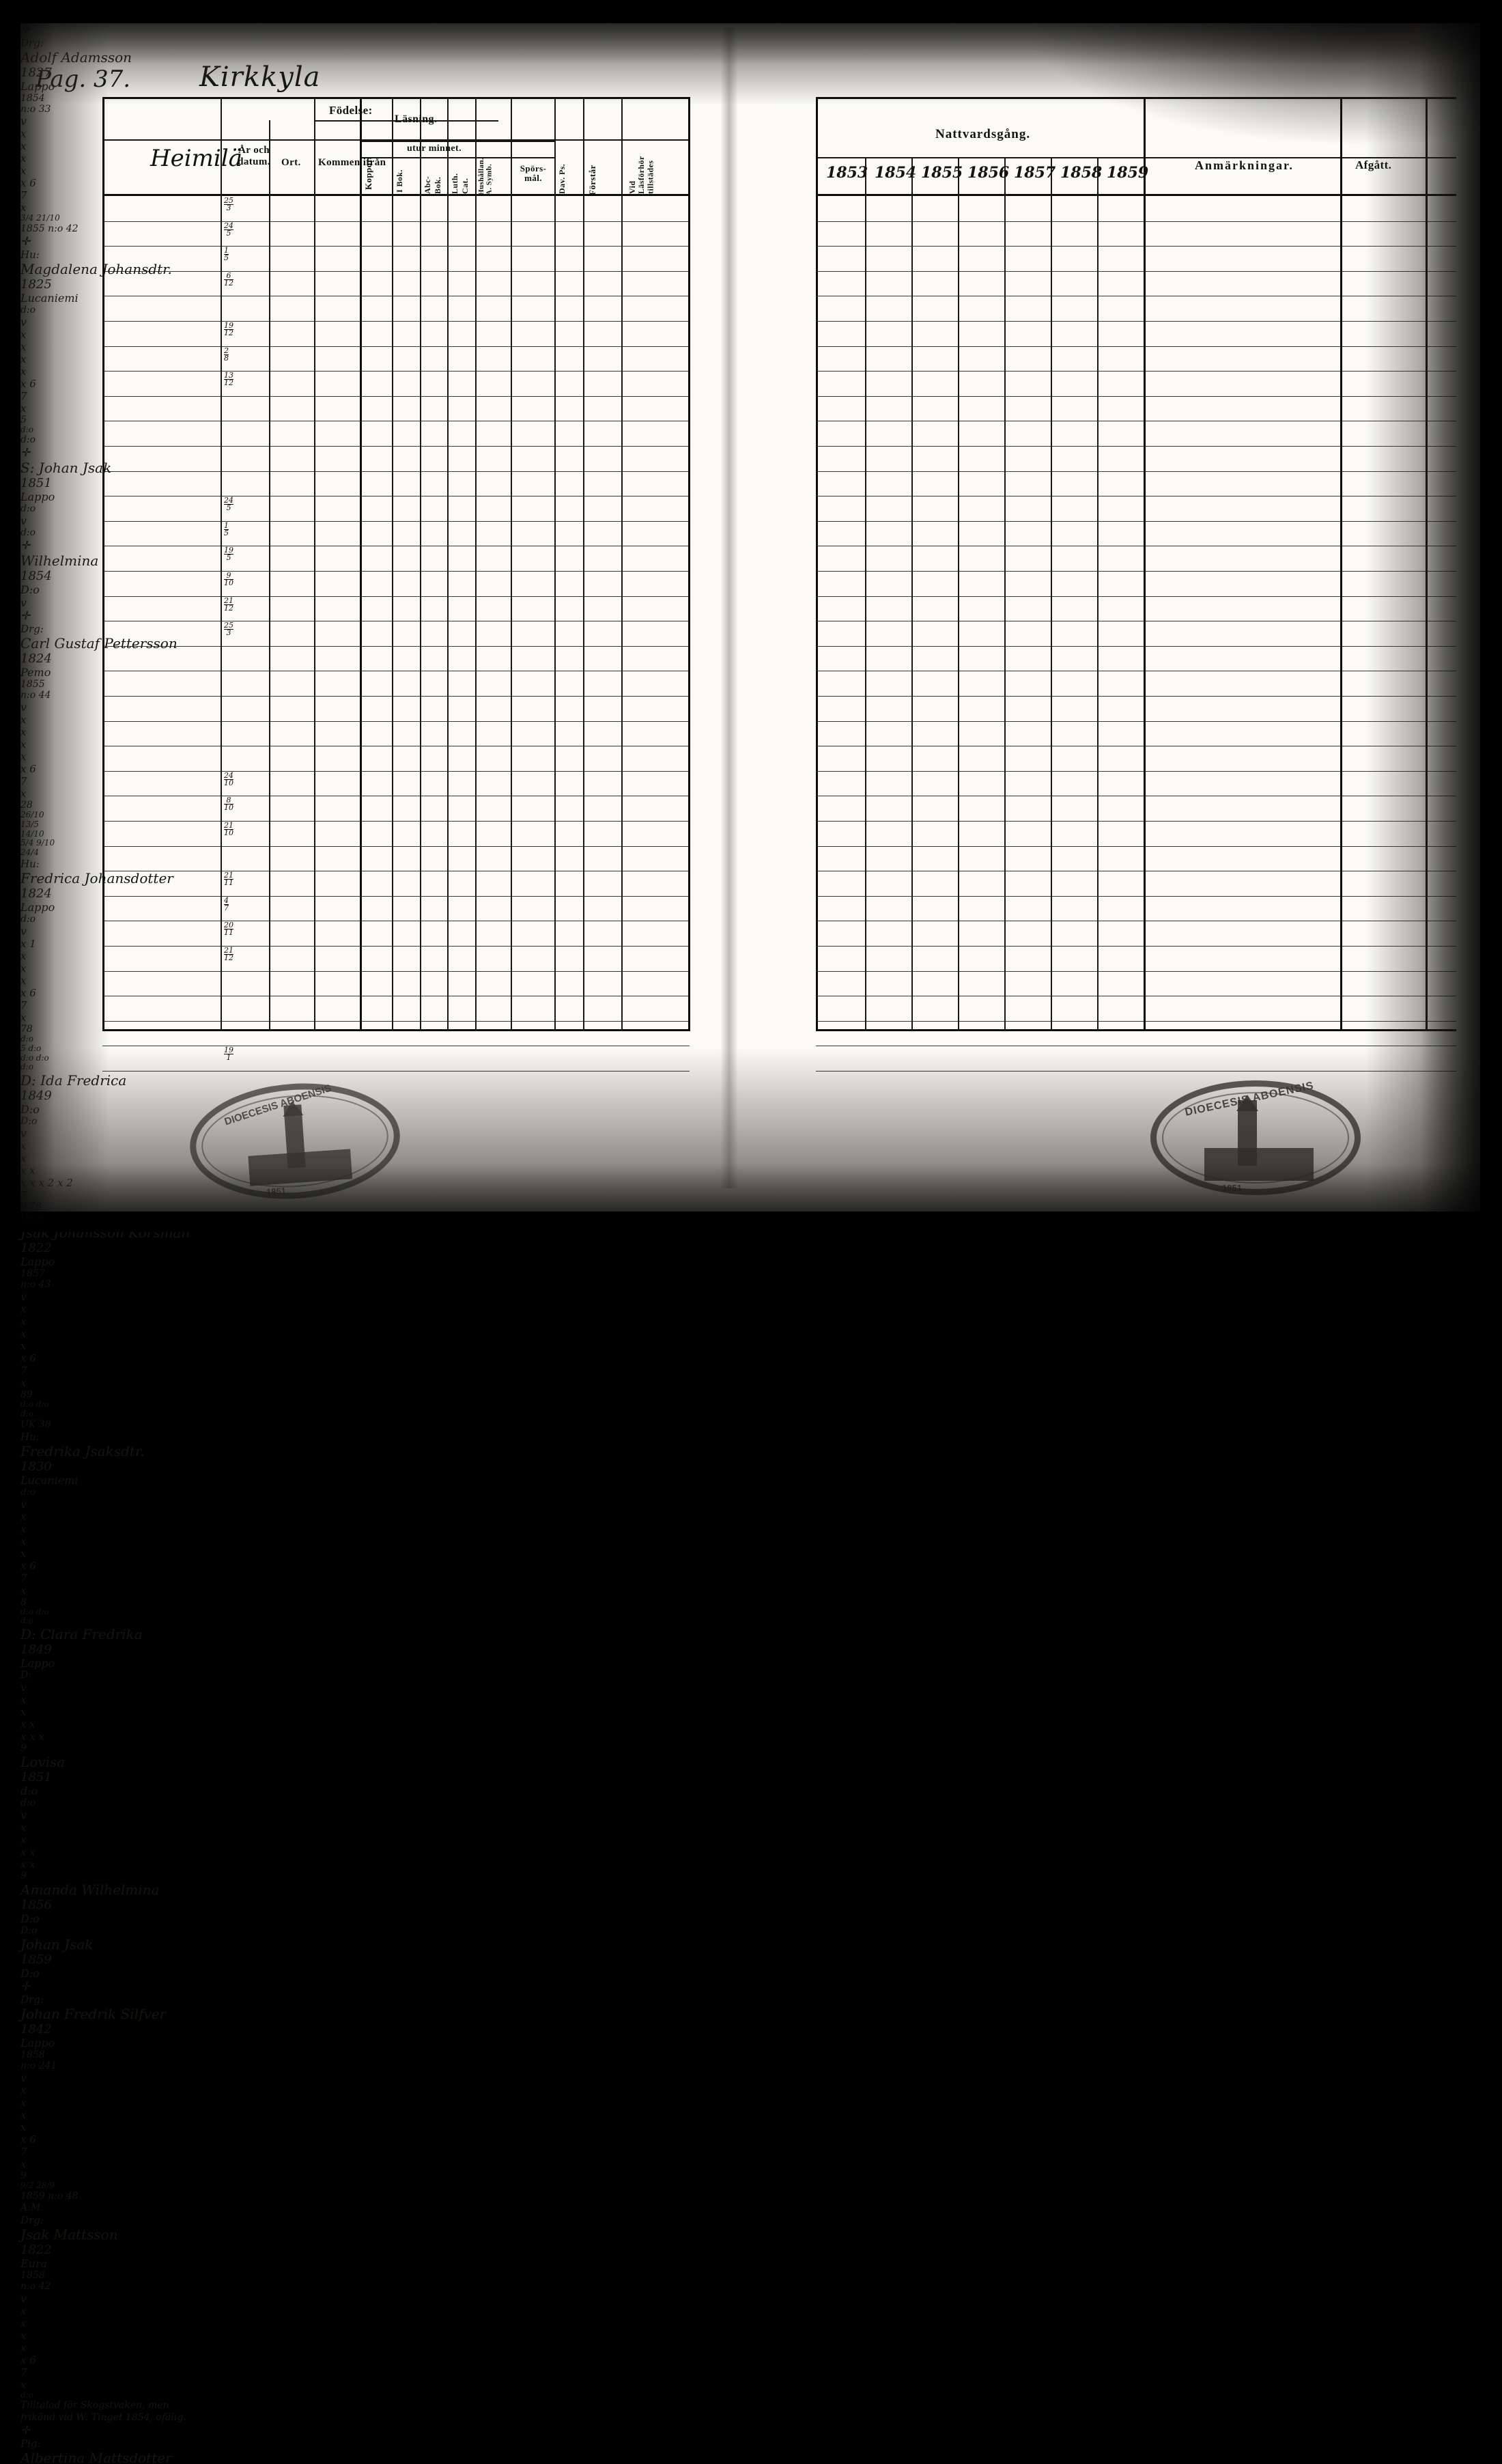  I want to click on row-born-date-0: 25 3, so click(228, 204).